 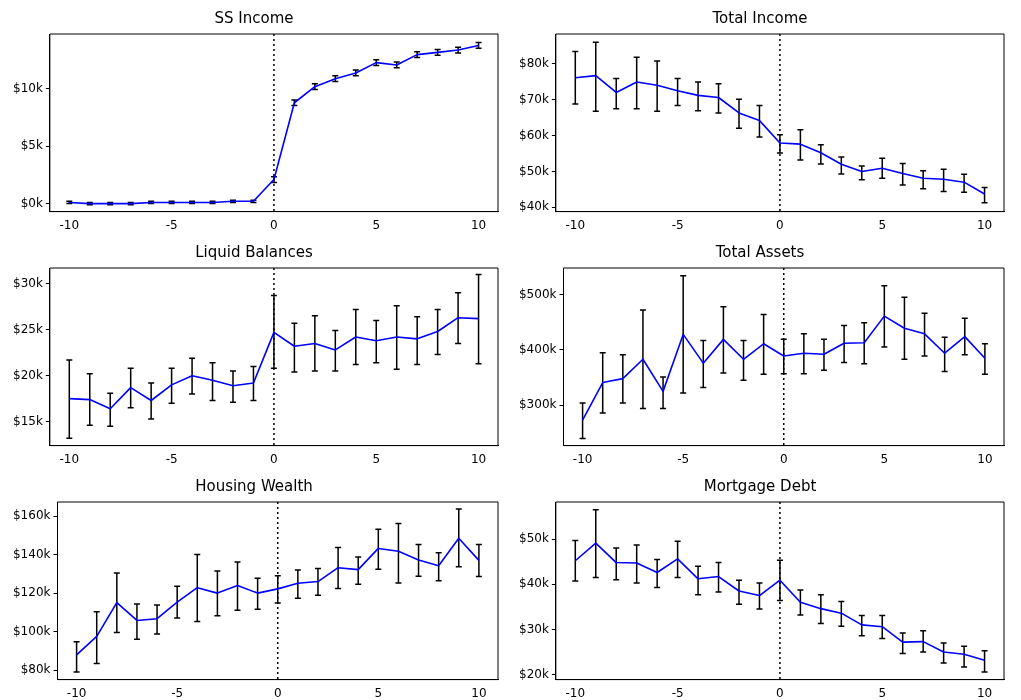 What do you see at coordinates (533, 134) in the screenshot?
I see `y-tick-label: $60k` at bounding box center [533, 134].